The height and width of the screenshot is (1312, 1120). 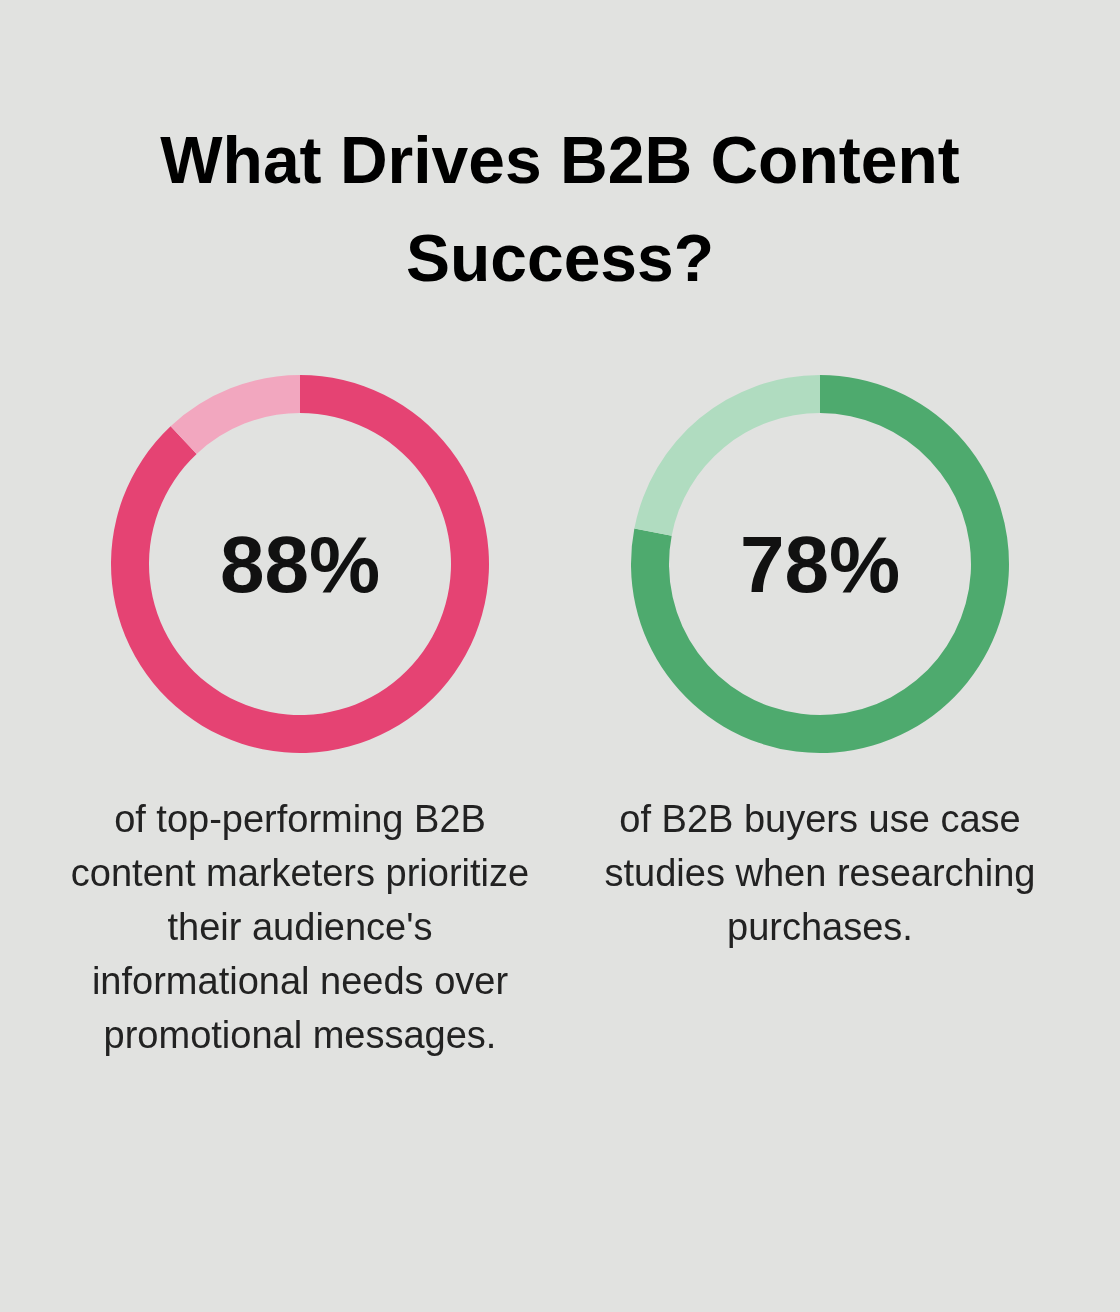 I want to click on text: of top-performing B2B content marketers prioritize their audience's informational needs over promotional messages., so click(x=300, y=927).